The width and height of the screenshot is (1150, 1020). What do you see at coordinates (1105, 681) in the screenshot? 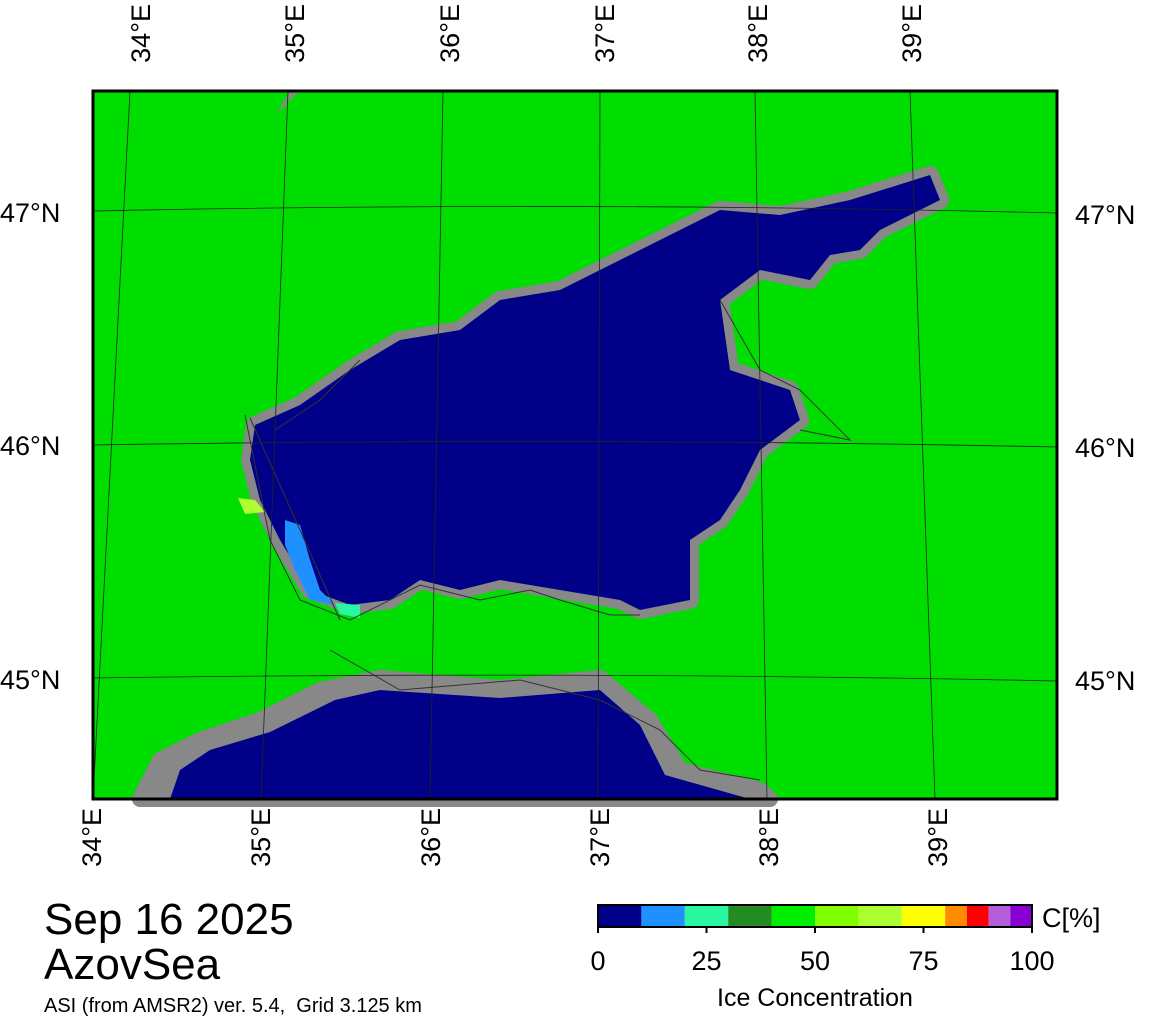
I see `lat-label-right: 45°N` at bounding box center [1105, 681].